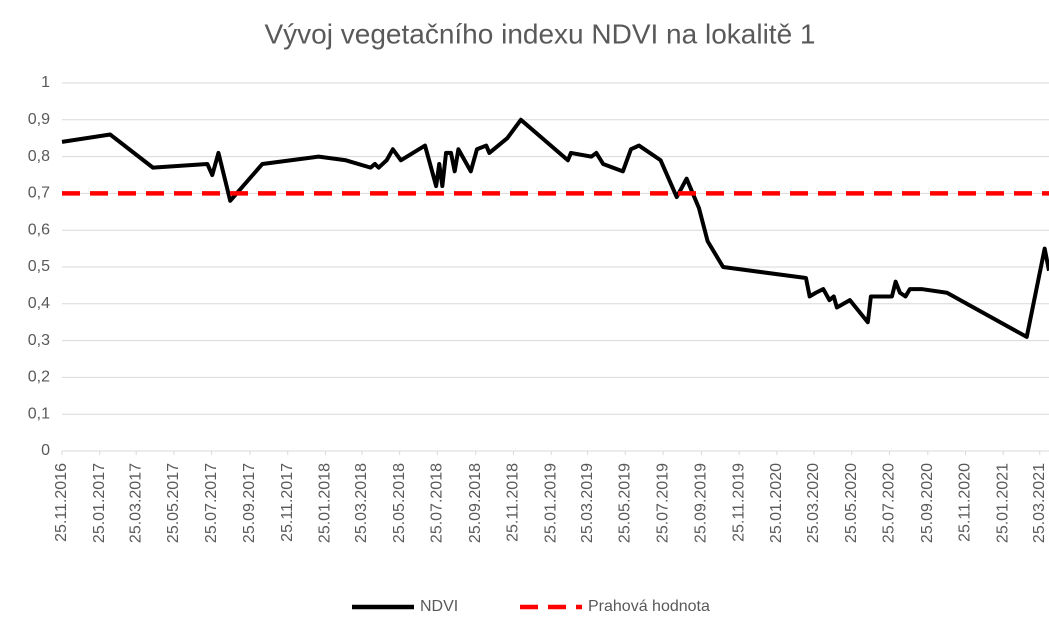 This screenshot has width=1049, height=619. What do you see at coordinates (45, 450) in the screenshot?
I see `y-tick-label: 0` at bounding box center [45, 450].